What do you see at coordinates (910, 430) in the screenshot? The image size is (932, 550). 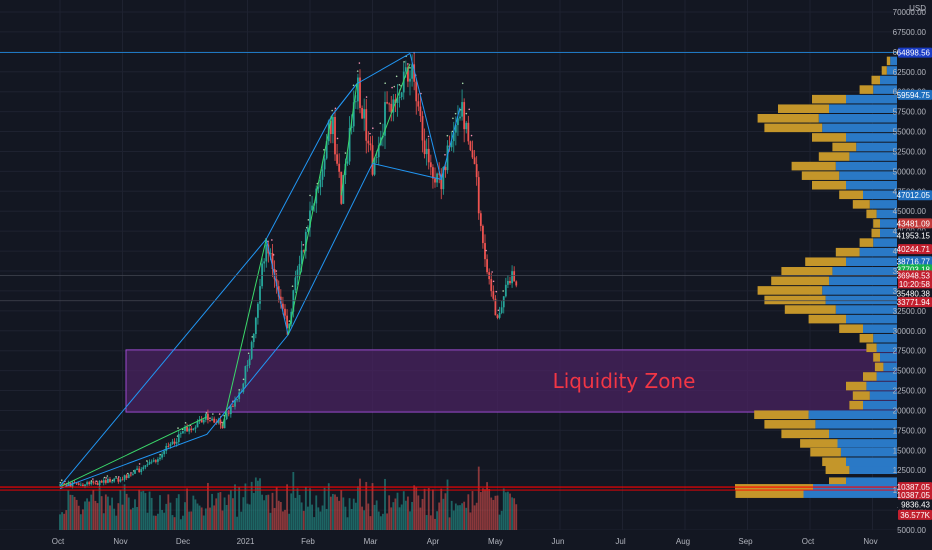 I see `y-tick-21: 17500.00` at bounding box center [910, 430].